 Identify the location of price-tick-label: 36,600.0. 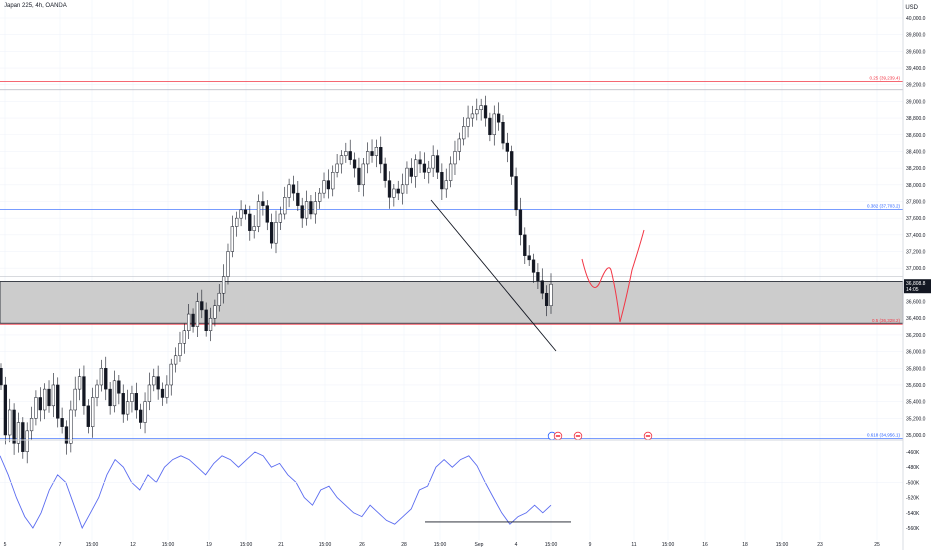
(916, 303).